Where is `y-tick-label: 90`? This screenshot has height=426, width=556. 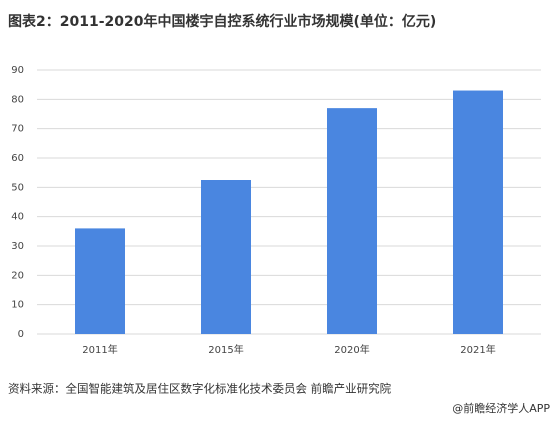 y-tick-label: 90 is located at coordinates (17, 70).